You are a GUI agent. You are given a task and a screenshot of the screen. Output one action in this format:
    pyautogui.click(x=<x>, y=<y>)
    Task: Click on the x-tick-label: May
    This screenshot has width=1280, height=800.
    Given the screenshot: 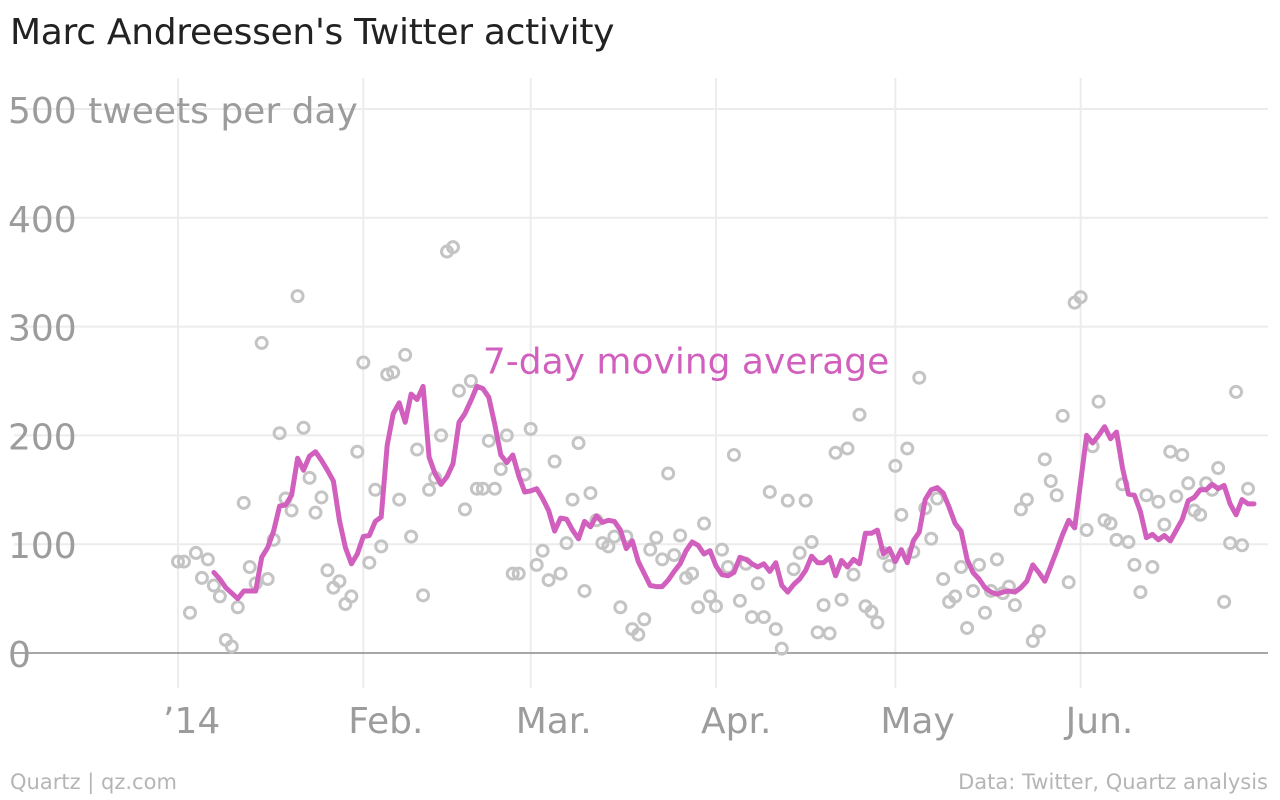 What is the action you would take?
    pyautogui.click(x=917, y=721)
    